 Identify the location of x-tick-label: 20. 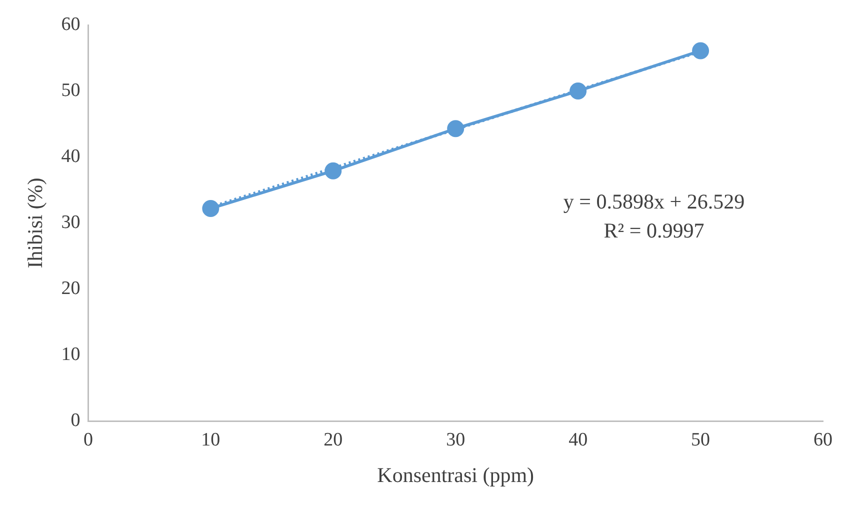
(333, 439).